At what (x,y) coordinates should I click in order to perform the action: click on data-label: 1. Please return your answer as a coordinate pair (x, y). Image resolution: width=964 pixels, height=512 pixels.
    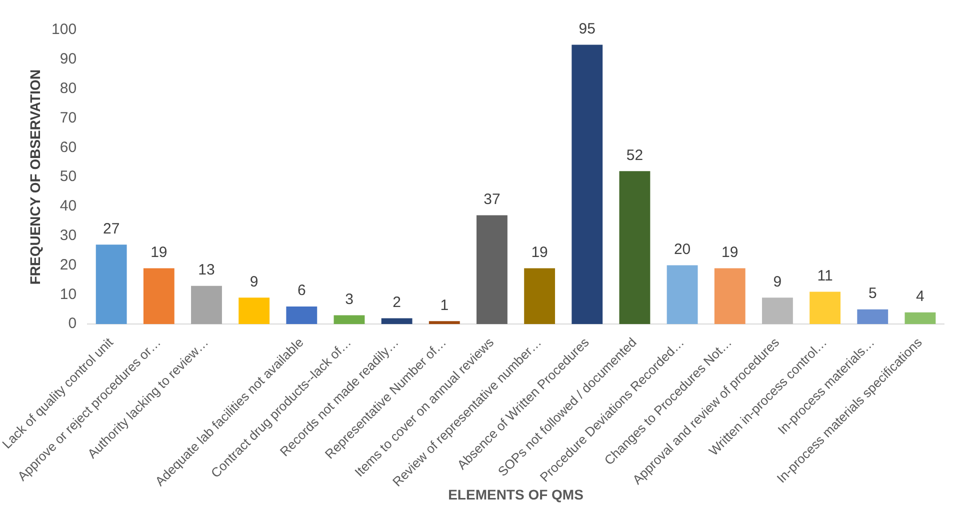
    Looking at the image, I should click on (444, 305).